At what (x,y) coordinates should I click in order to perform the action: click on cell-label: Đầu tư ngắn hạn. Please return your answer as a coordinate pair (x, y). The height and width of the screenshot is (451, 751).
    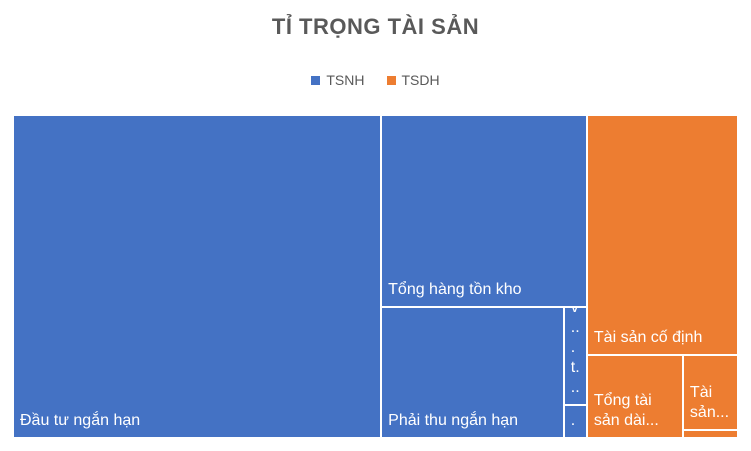
    Looking at the image, I should click on (80, 420).